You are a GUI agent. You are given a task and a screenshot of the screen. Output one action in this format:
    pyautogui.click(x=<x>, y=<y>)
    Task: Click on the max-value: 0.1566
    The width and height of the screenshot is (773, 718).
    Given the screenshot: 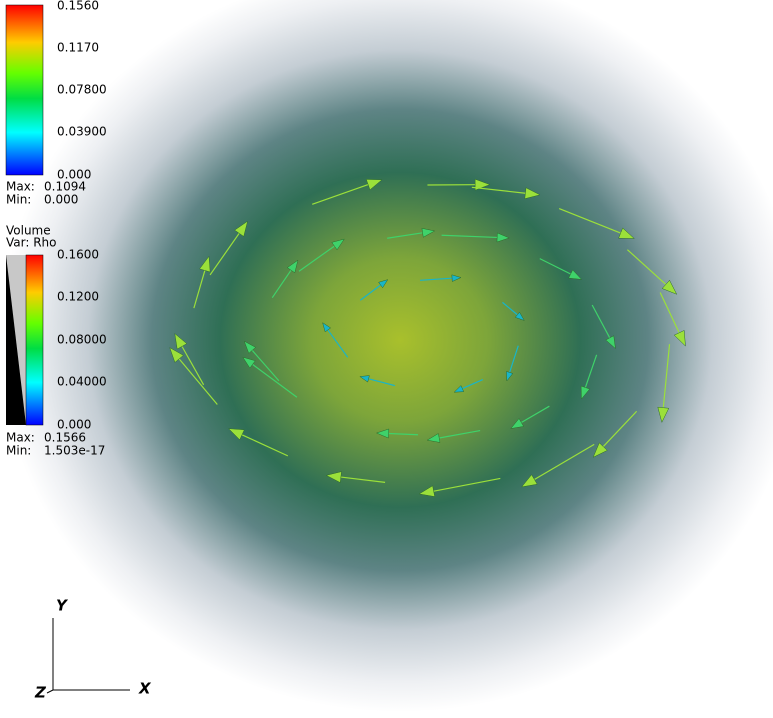 What is the action you would take?
    pyautogui.click(x=65, y=438)
    